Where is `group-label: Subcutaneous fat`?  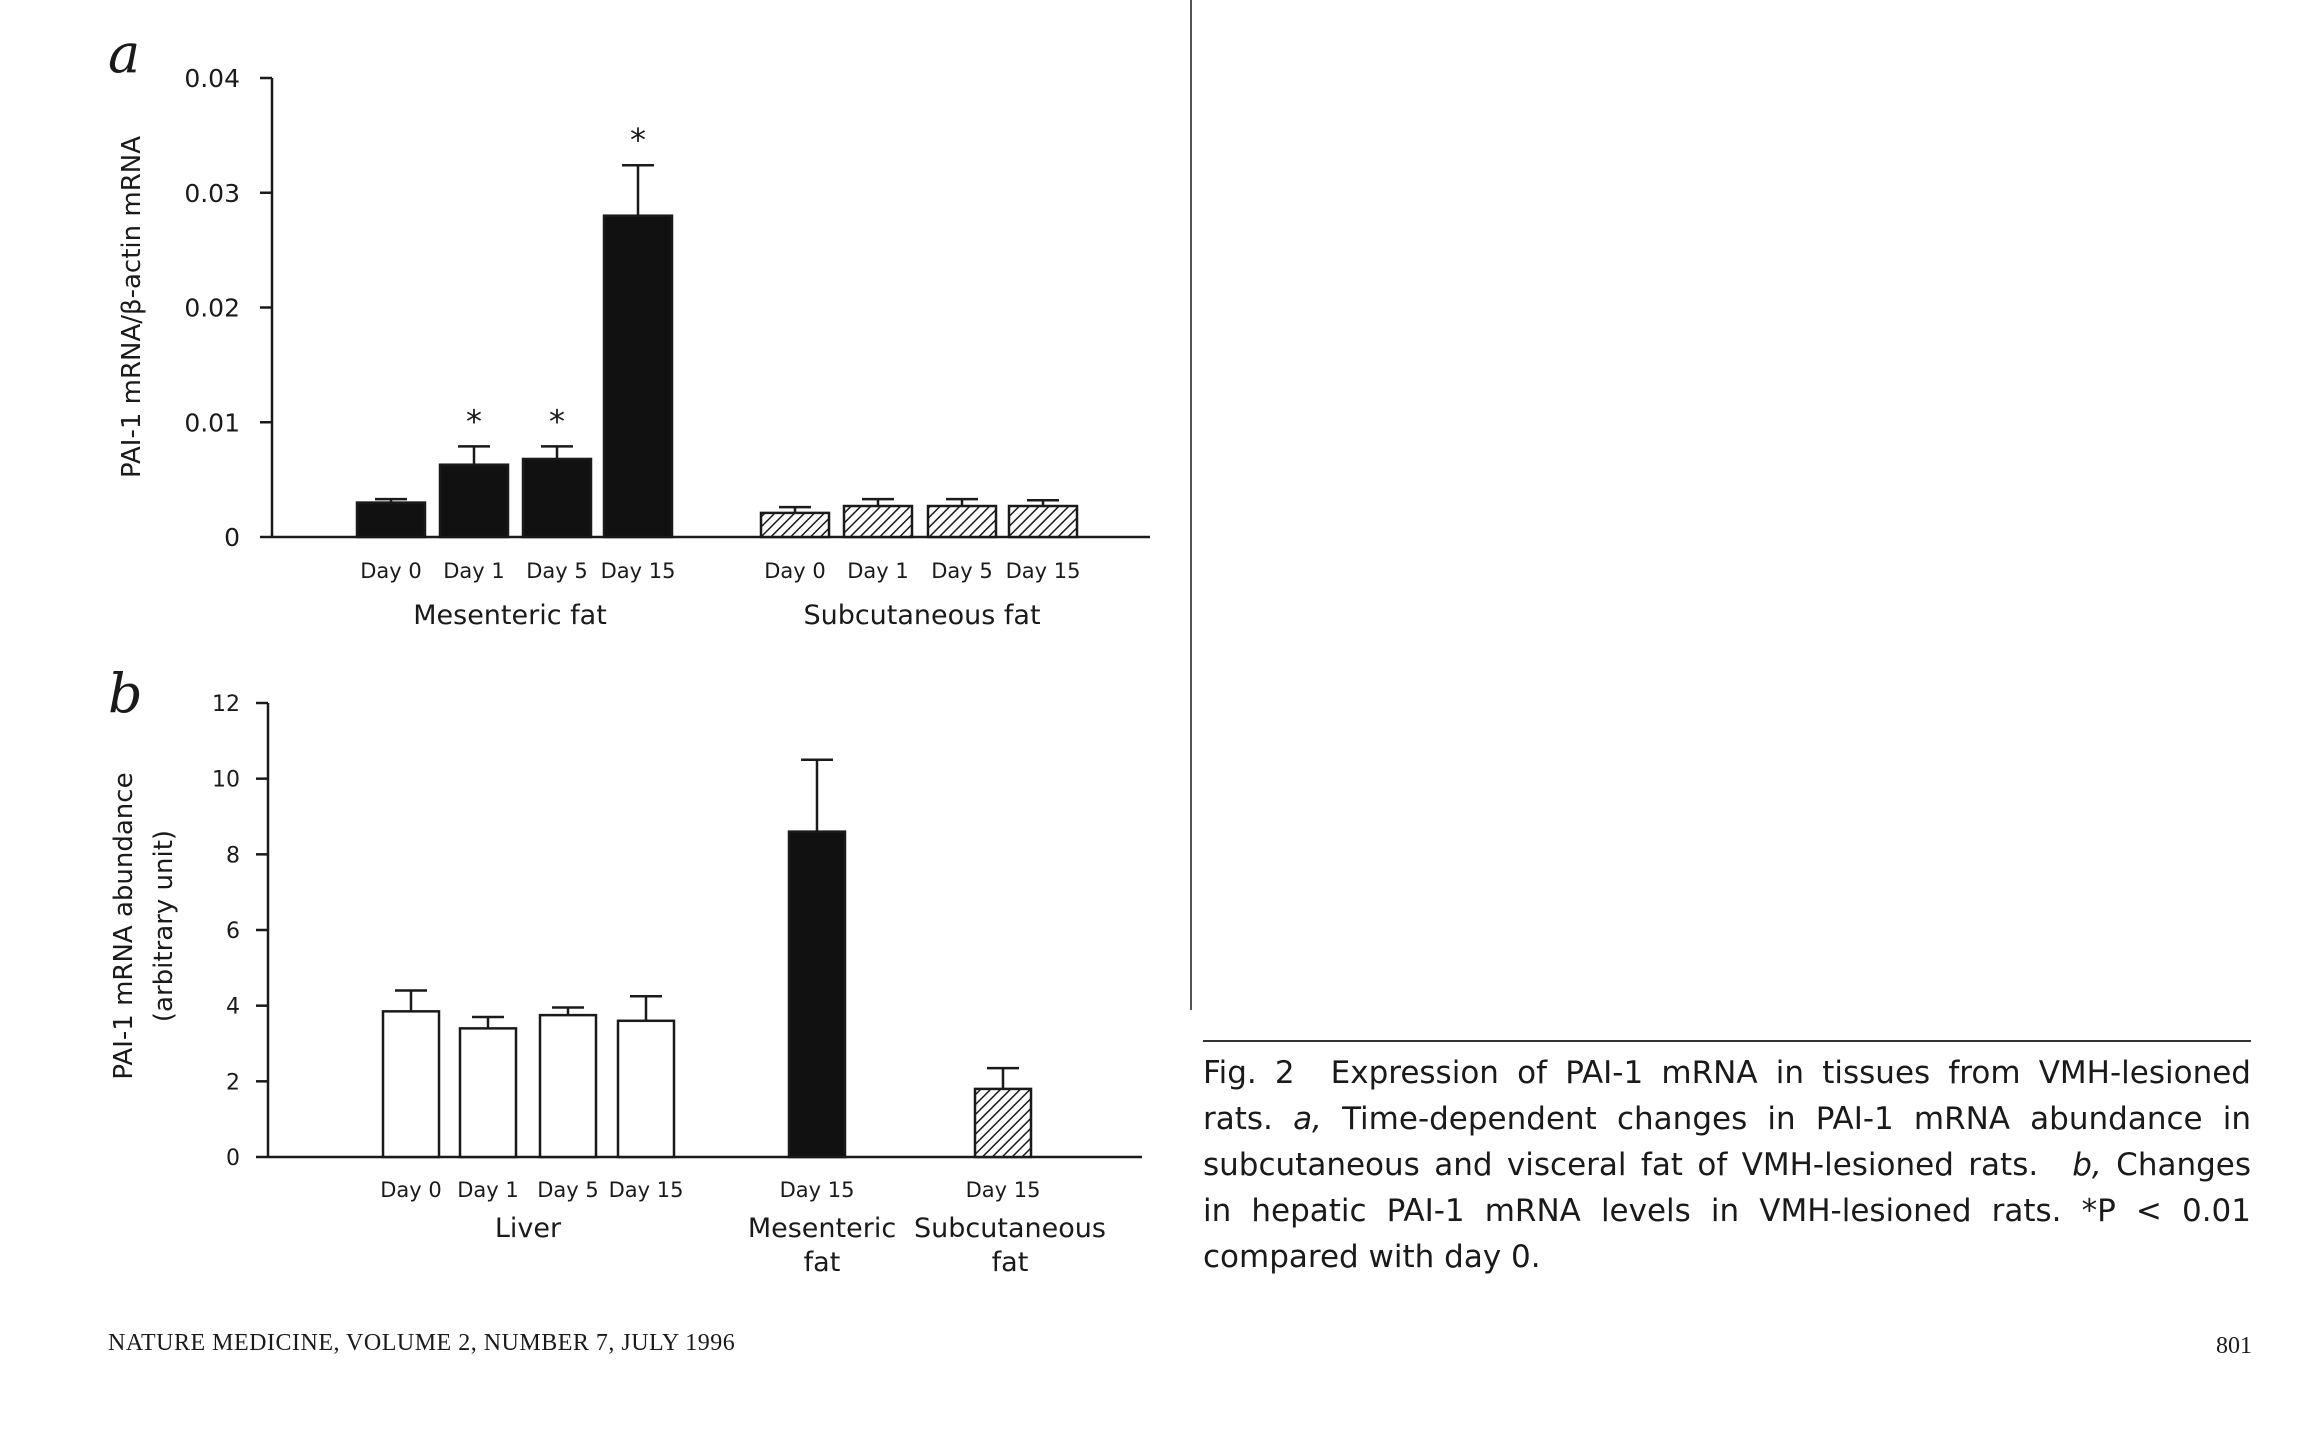
group-label: Subcutaneous fat is located at coordinates (921, 615).